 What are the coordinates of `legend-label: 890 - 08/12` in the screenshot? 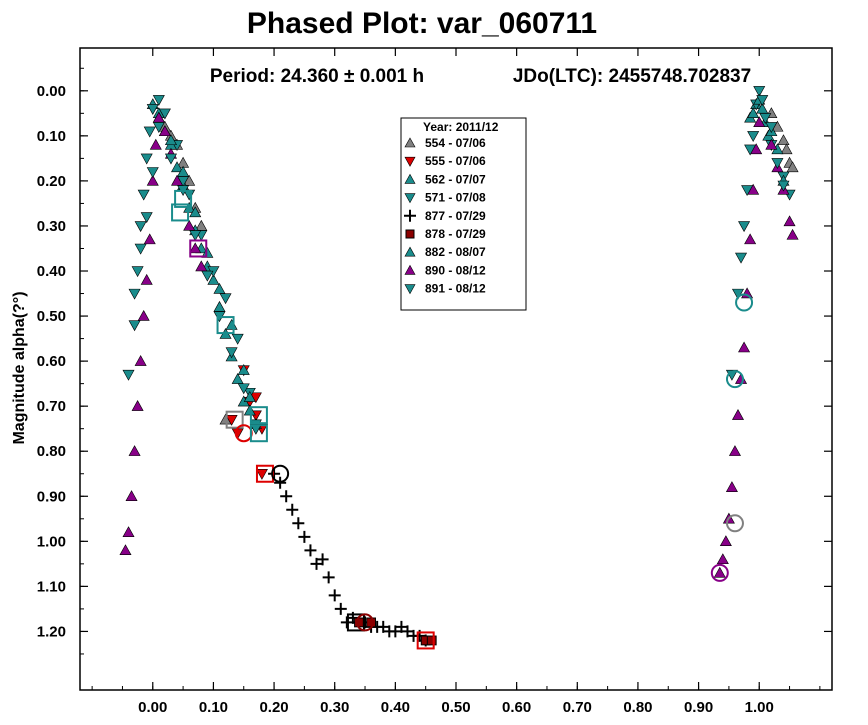 It's located at (455, 270).